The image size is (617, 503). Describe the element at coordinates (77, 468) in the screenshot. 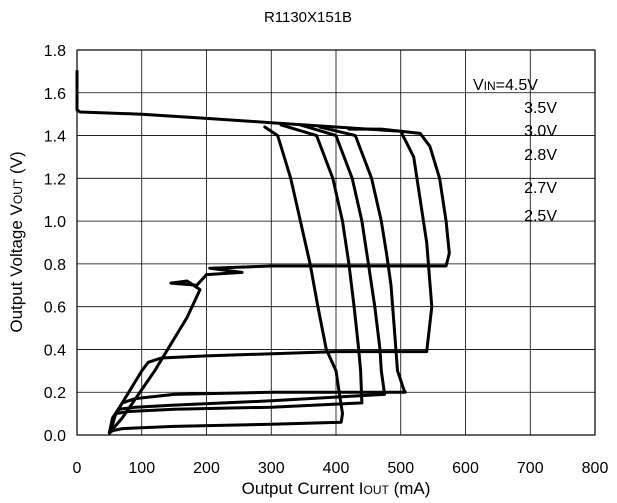

I see `x-tick-label: 0` at that location.